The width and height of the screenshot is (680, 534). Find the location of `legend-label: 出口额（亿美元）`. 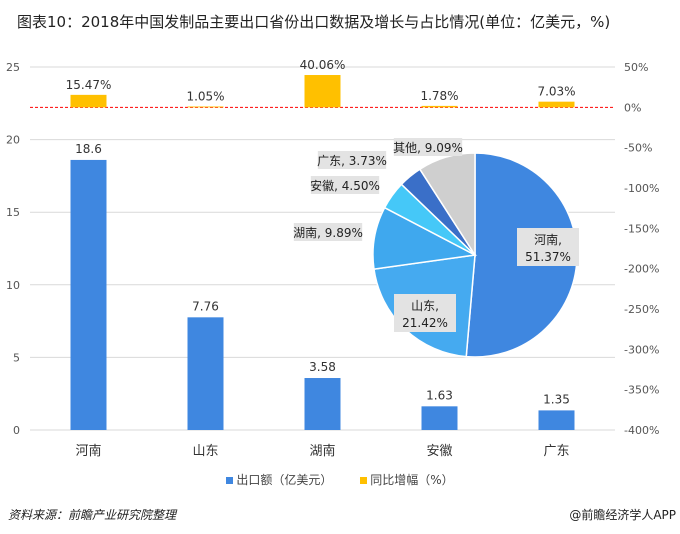

legend-label: 出口额（亿美元） is located at coordinates (284, 480).